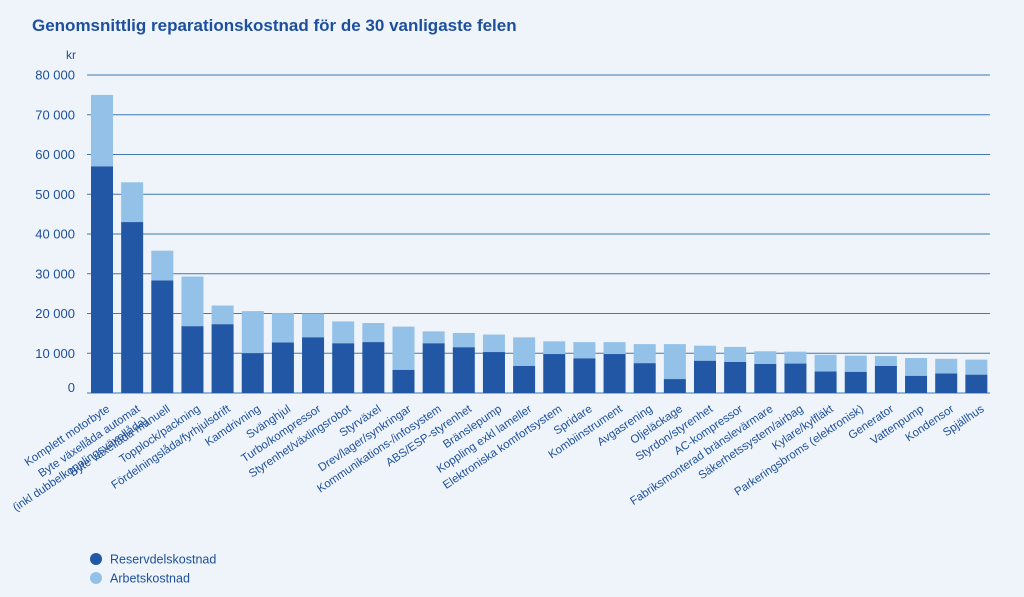 The image size is (1024, 597). I want to click on legend-swatch-parts, so click(96, 559).